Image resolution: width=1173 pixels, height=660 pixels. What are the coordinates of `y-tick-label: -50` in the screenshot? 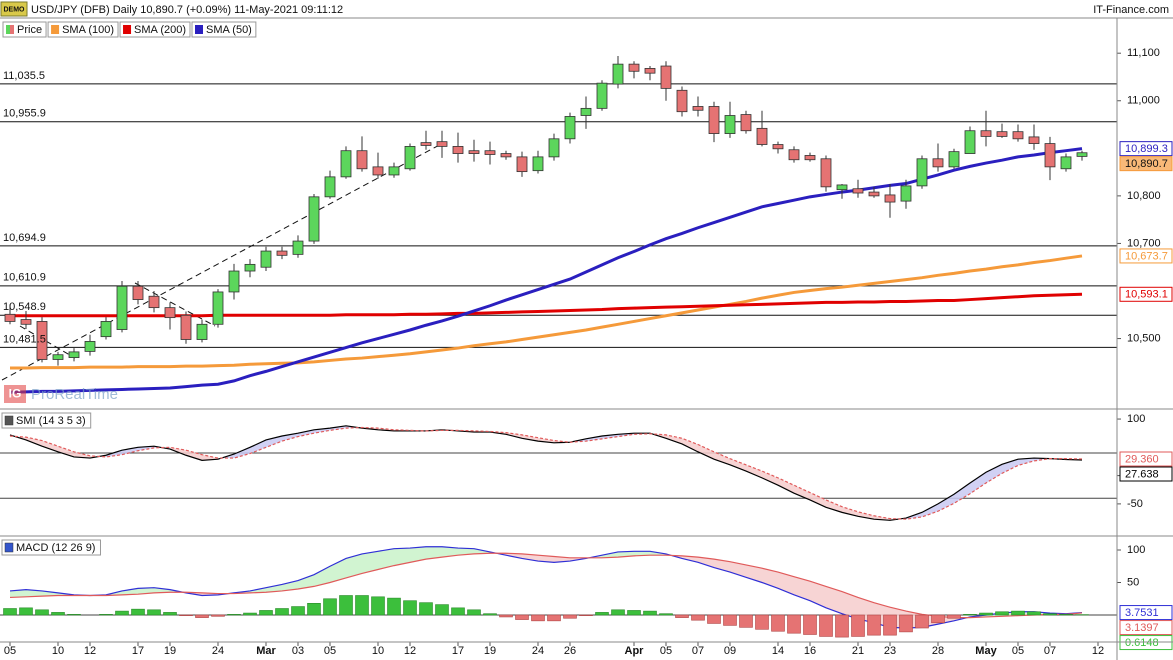 It's located at (1135, 504).